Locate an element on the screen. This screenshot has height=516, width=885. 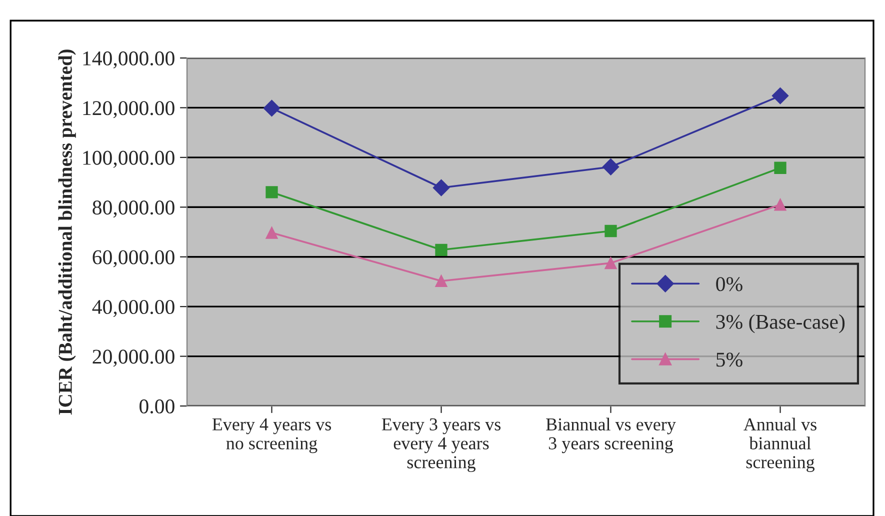
legend-label: 3% (Base-case) is located at coordinates (780, 324).